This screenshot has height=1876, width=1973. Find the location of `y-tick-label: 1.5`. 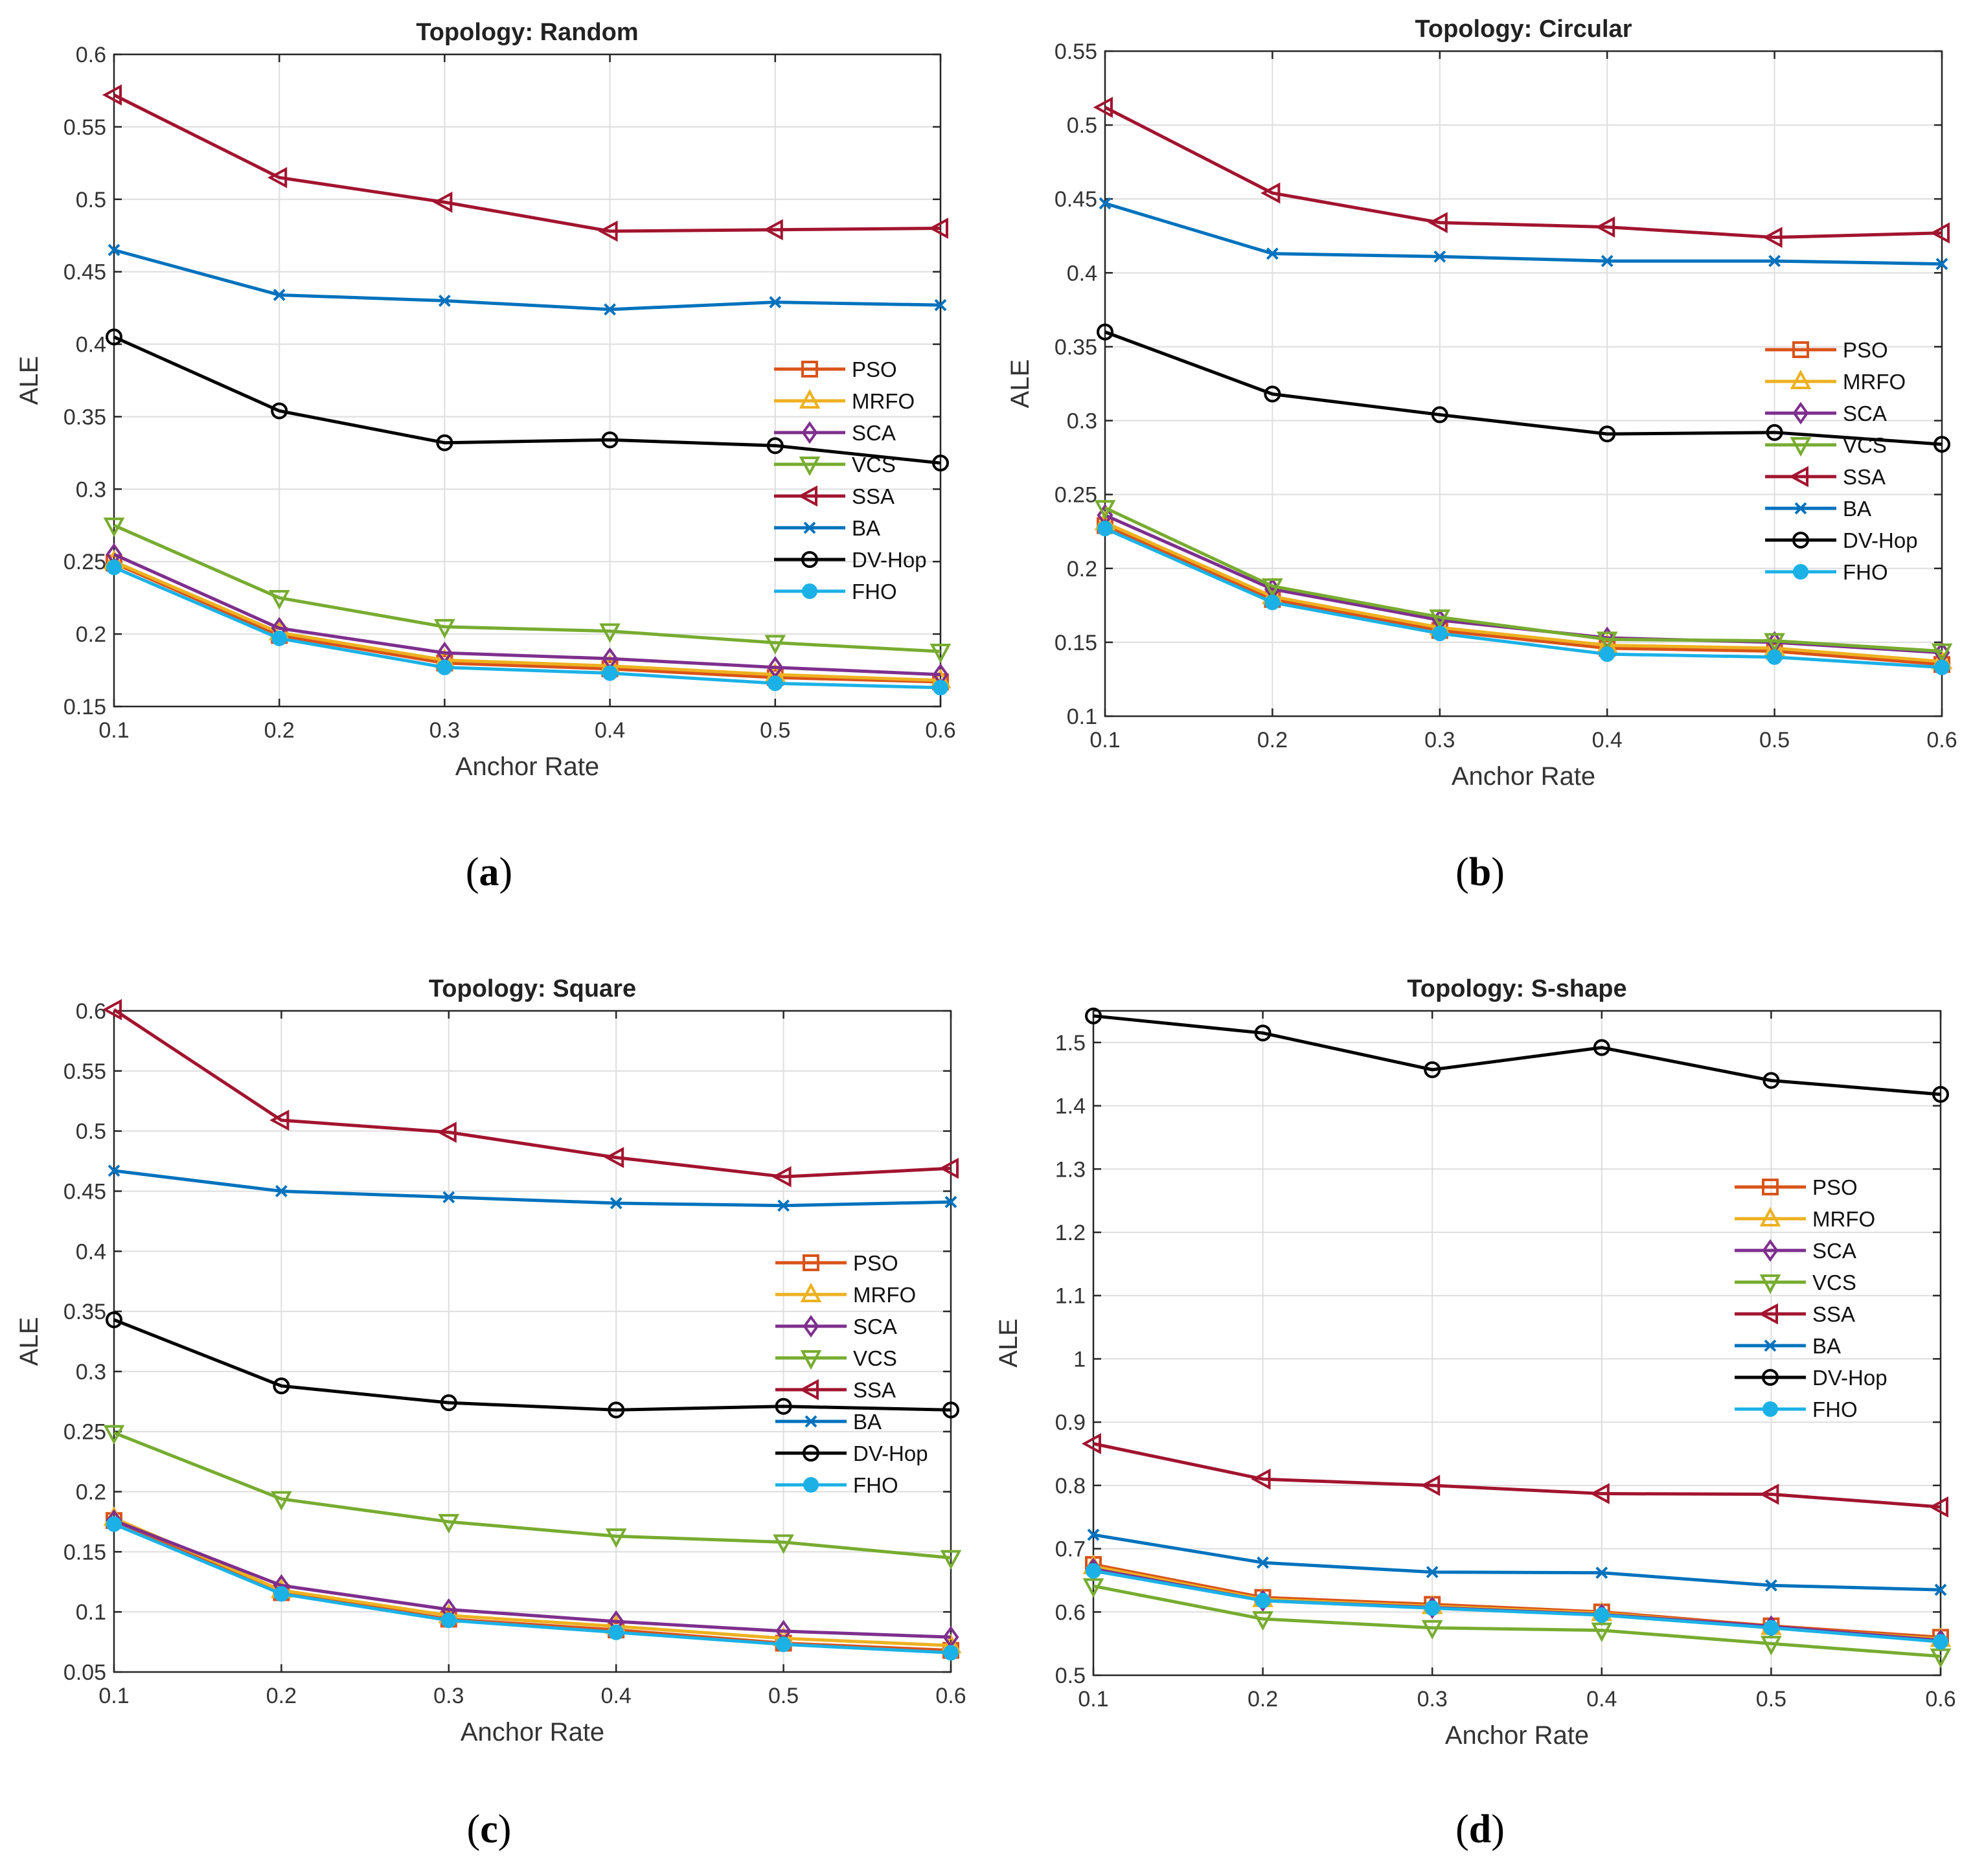

y-tick-label: 1.5 is located at coordinates (1070, 1044).